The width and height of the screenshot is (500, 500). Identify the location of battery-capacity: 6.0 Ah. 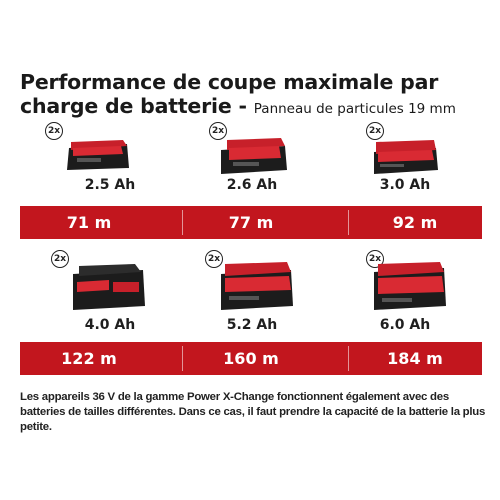
(405, 325).